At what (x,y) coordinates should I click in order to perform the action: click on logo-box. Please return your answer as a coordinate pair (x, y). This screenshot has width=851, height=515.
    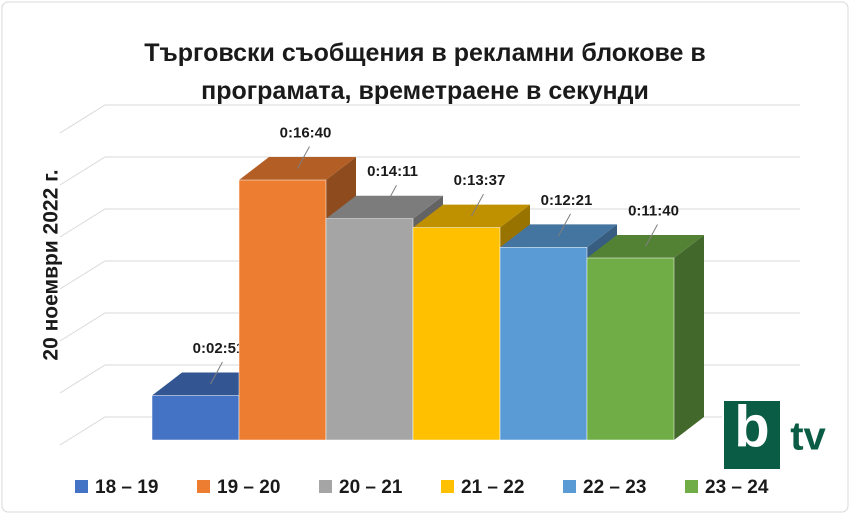
    Looking at the image, I should click on (752, 435).